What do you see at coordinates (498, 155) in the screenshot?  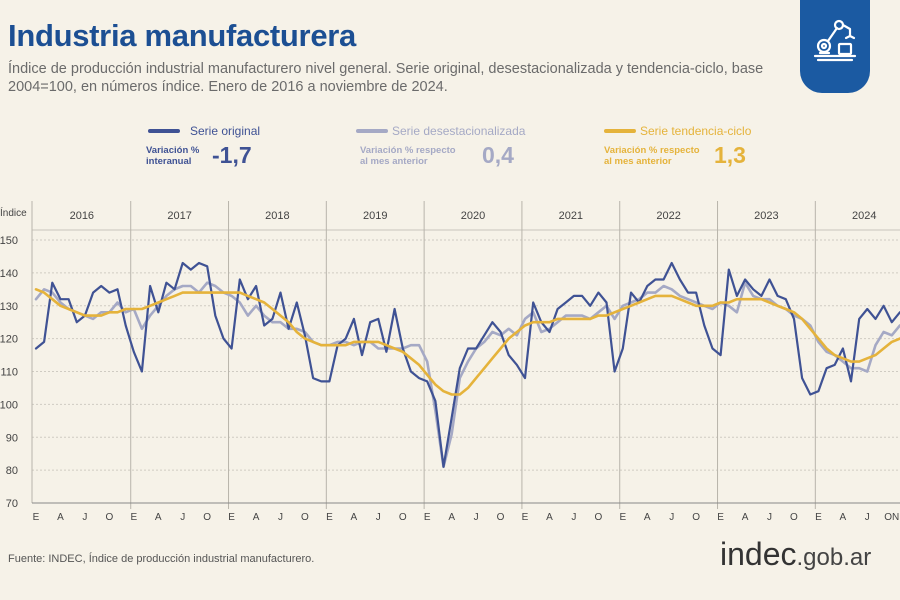 I see `deseason-var-value: 0,4` at bounding box center [498, 155].